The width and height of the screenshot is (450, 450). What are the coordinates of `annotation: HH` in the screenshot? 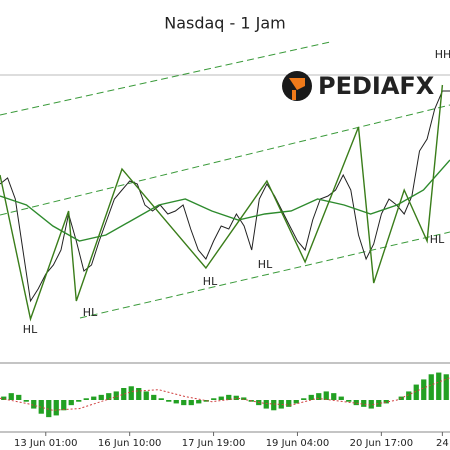 It's located at (442, 54).